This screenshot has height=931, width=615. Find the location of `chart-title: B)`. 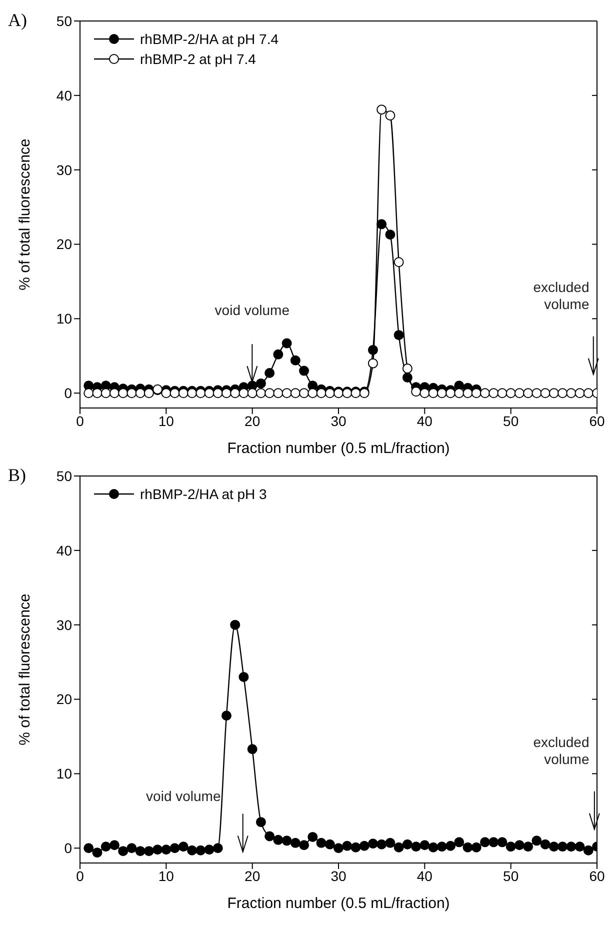

chart-title: B) is located at coordinates (17, 475).